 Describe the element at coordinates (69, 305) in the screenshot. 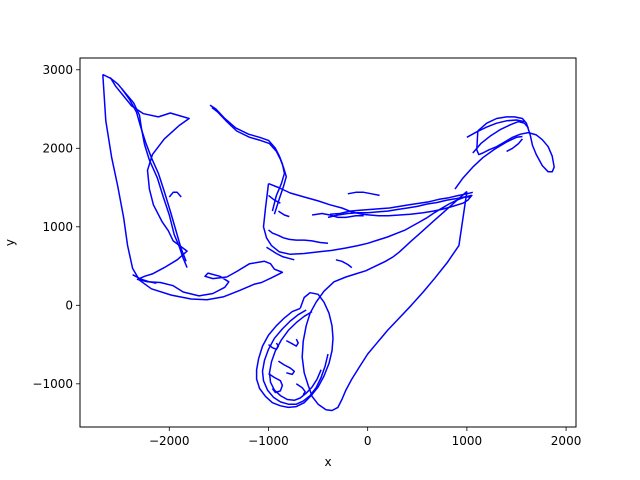

I see `y-tick-label: 0` at that location.